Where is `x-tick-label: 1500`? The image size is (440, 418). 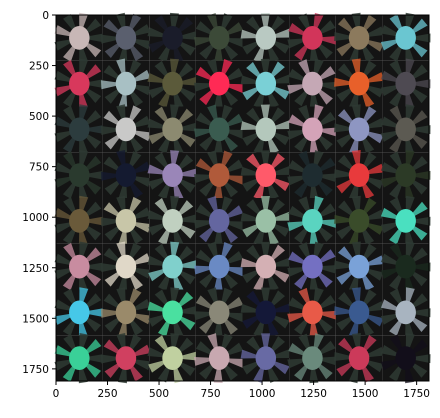 x-tick-label: 1500 is located at coordinates (365, 394).